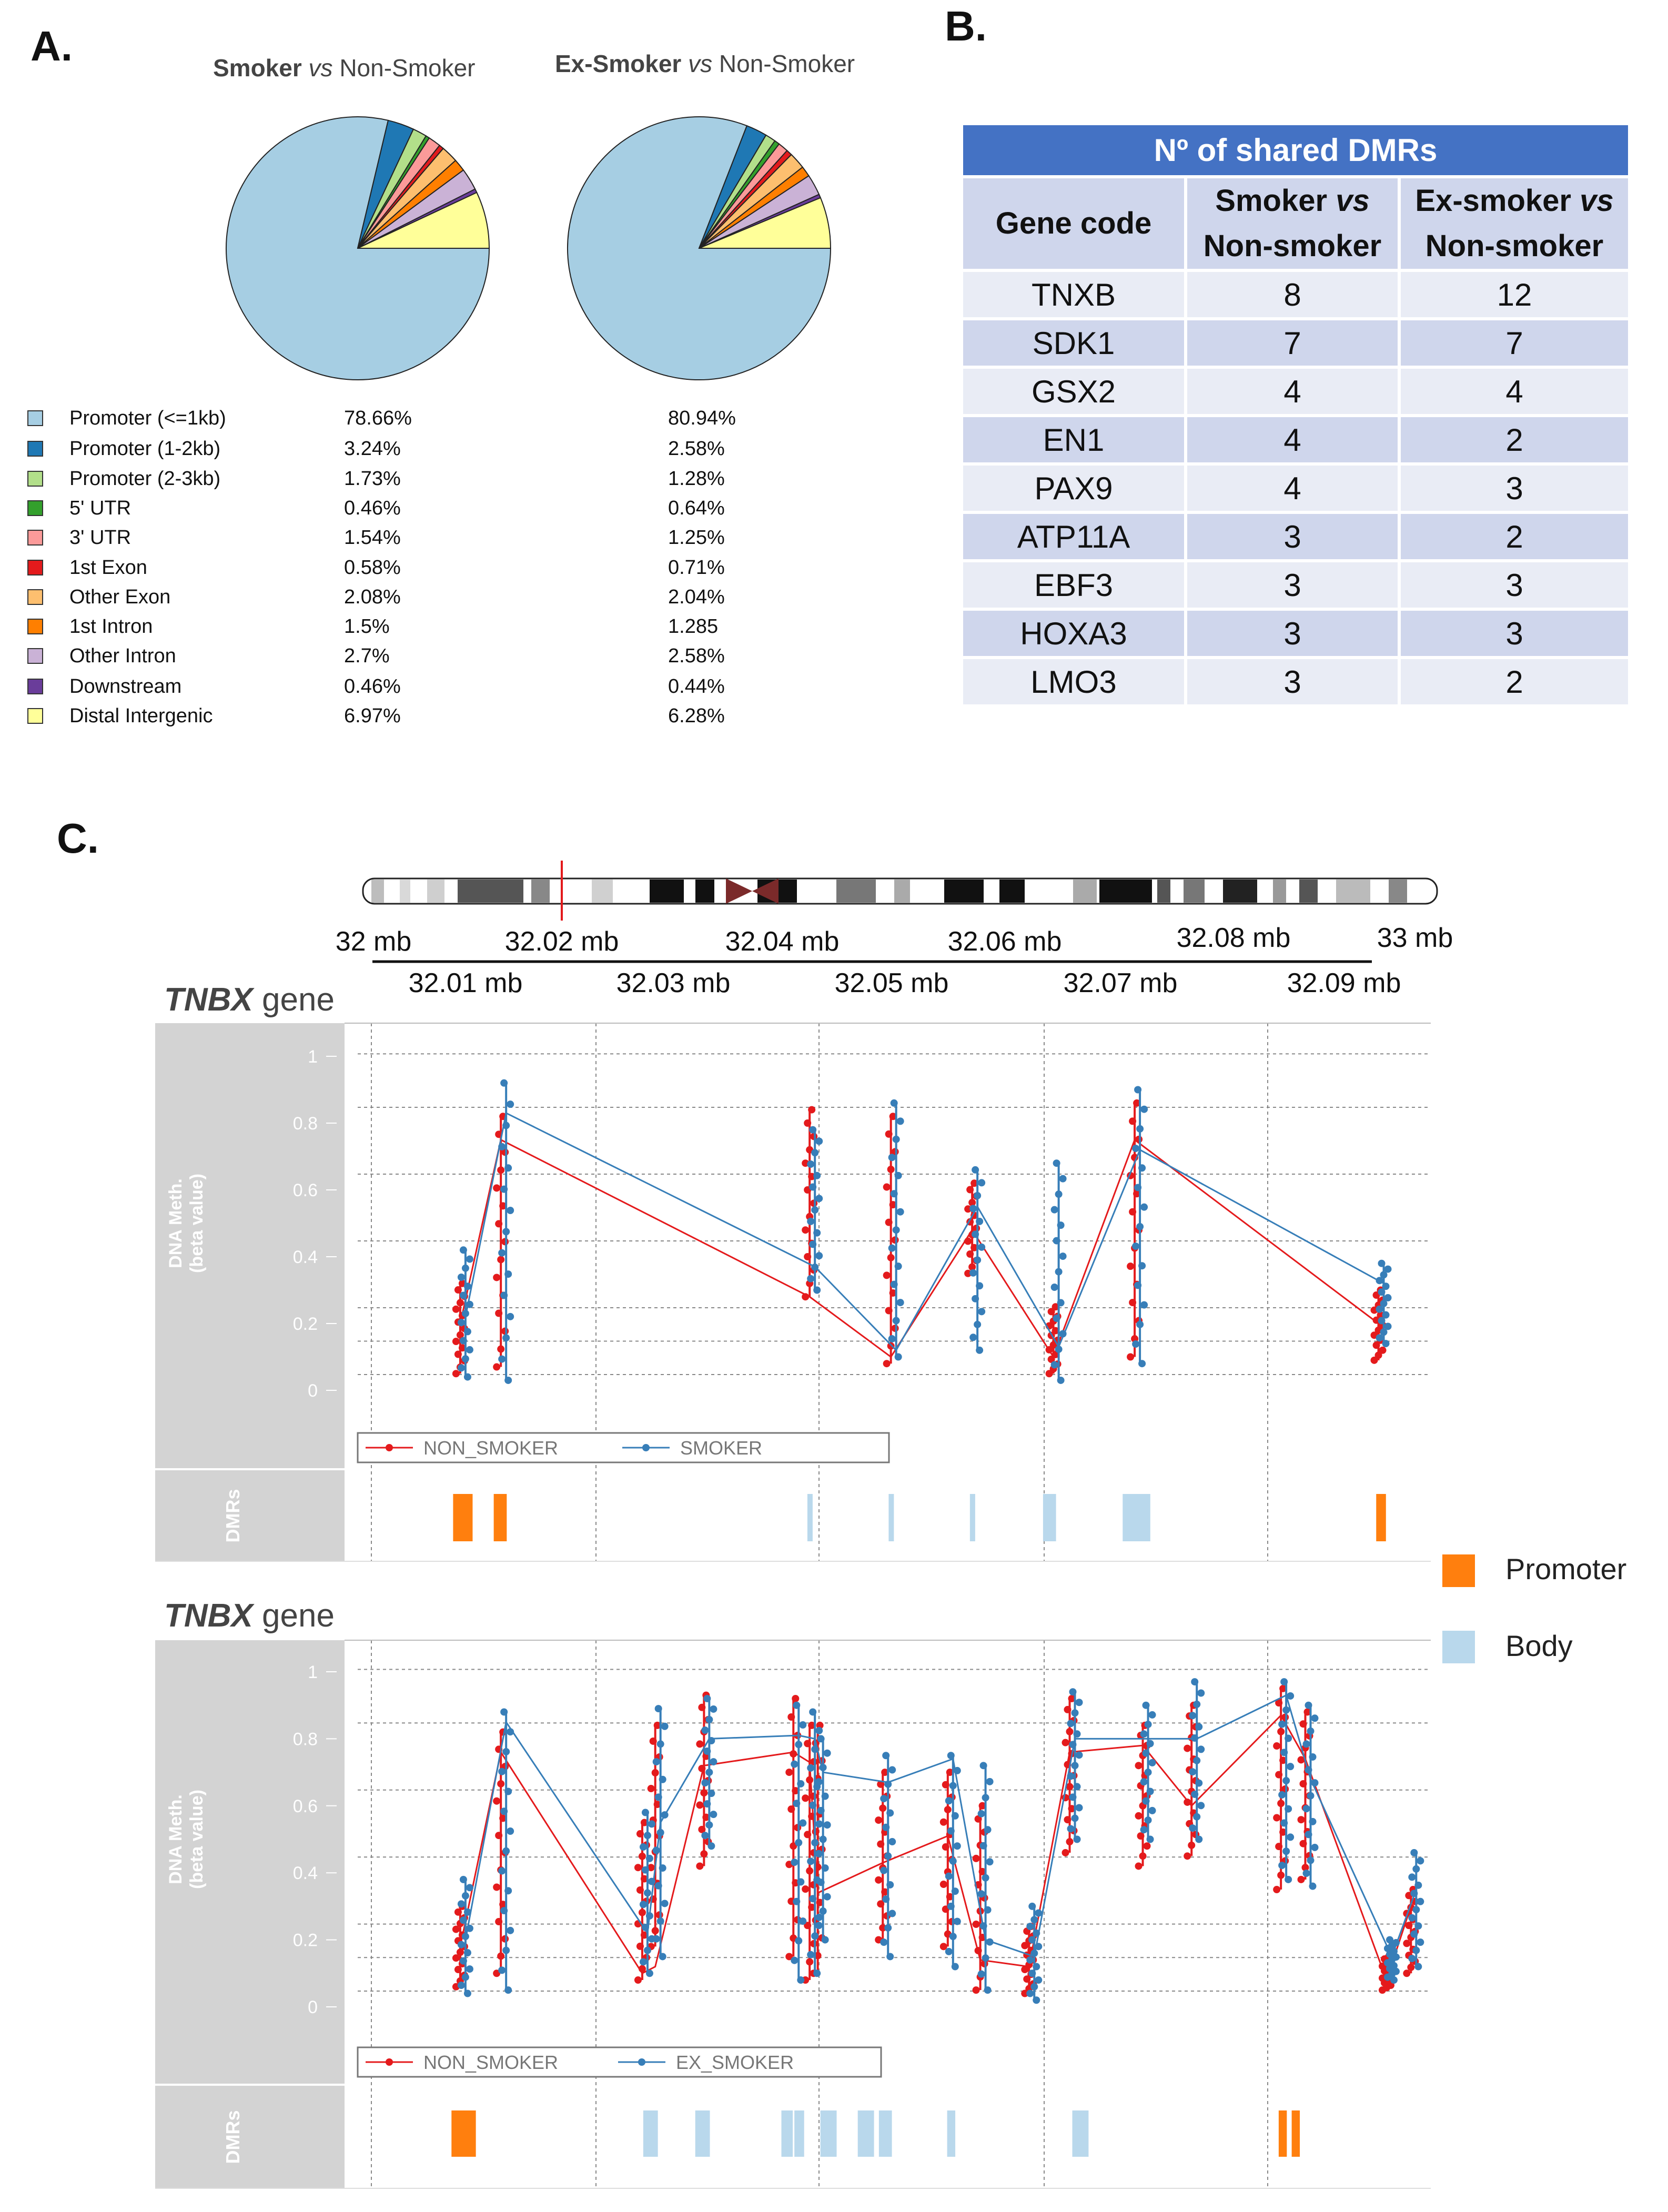  I want to click on col-header-vs: vs, so click(1353, 201).